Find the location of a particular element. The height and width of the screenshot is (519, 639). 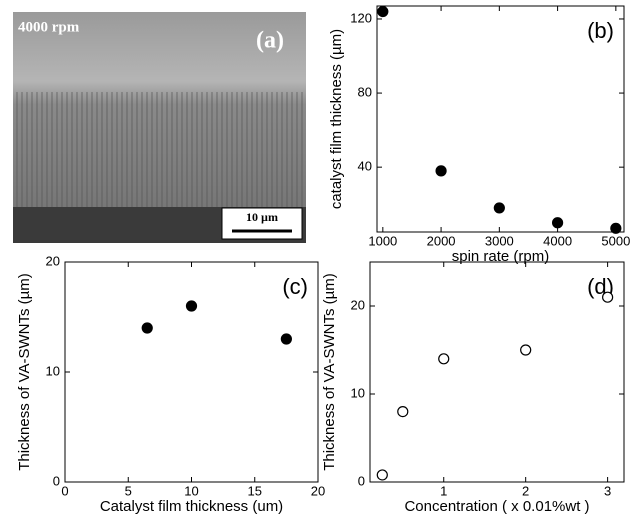

x-tick-label: 2000 is located at coordinates (441, 240).